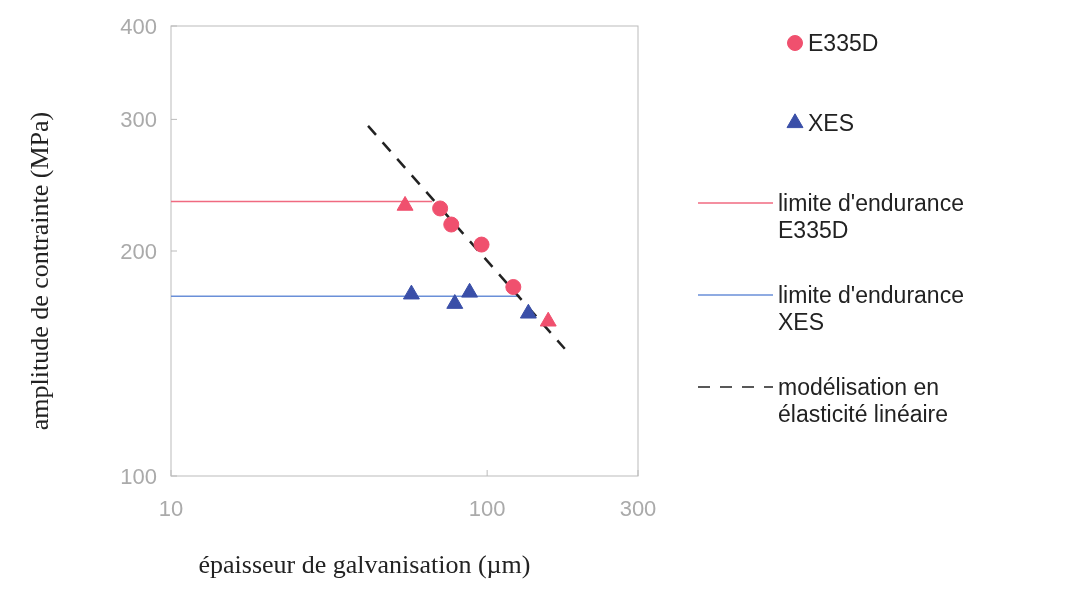  What do you see at coordinates (863, 400) in the screenshot?
I see `legend-label: modélisation en élasticité linéaire` at bounding box center [863, 400].